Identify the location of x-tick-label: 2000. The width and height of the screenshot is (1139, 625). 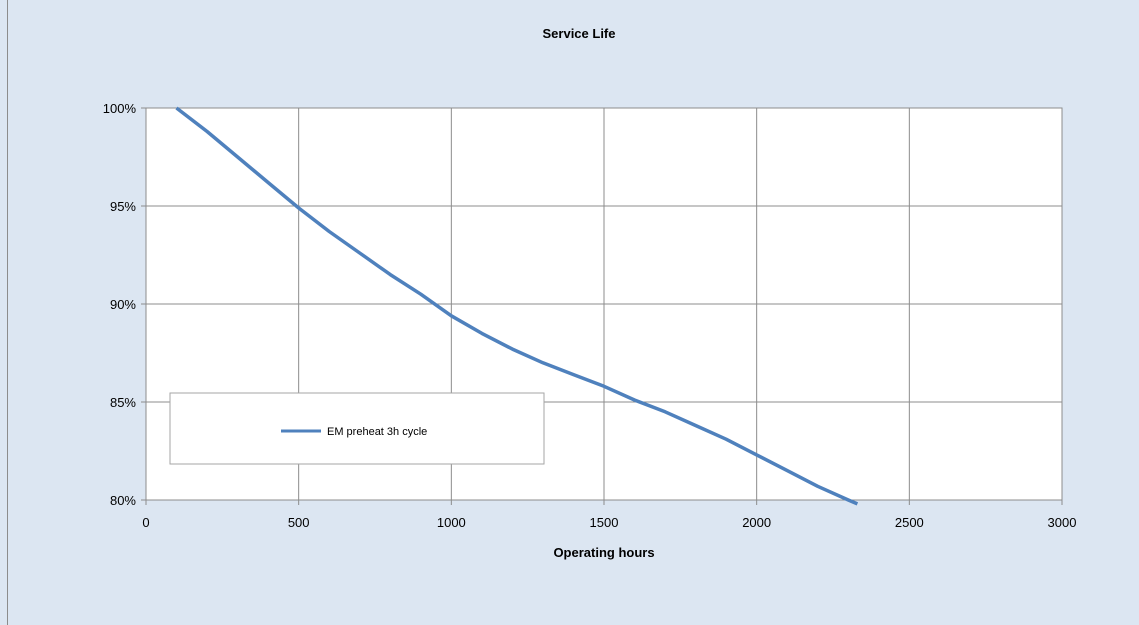
(756, 522).